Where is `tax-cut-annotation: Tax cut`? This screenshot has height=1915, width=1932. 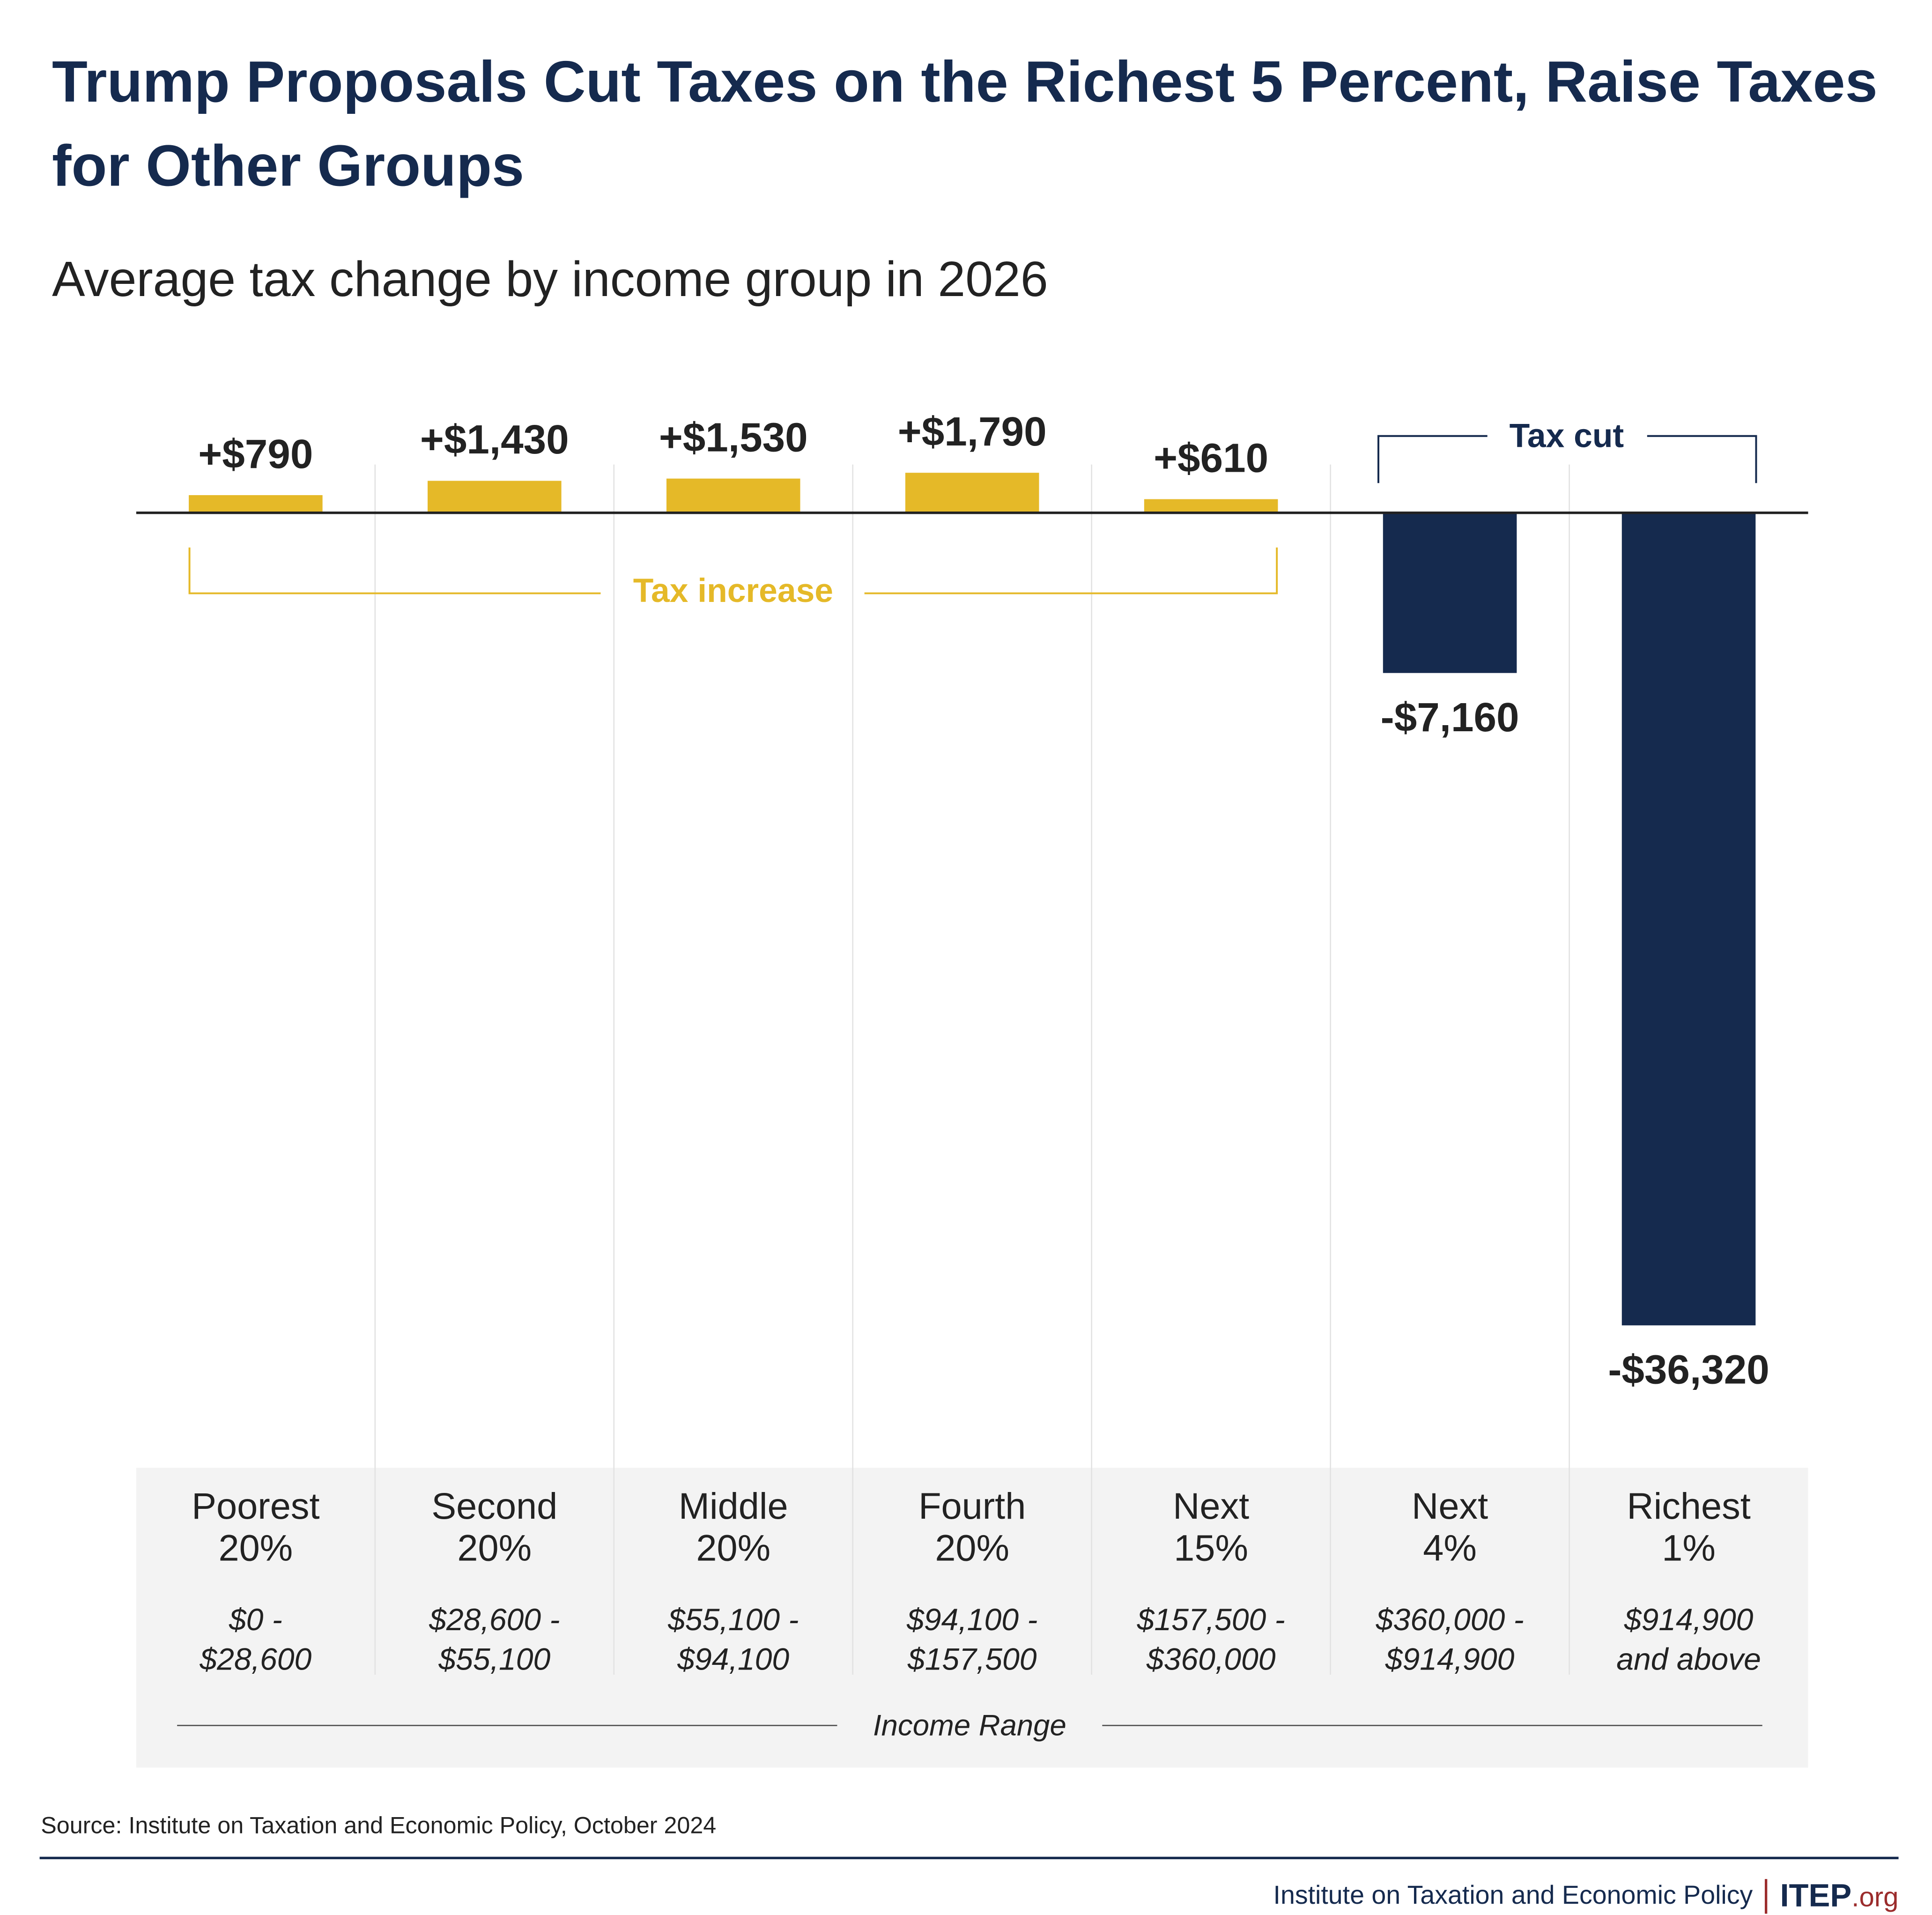 tax-cut-annotation: Tax cut is located at coordinates (1567, 436).